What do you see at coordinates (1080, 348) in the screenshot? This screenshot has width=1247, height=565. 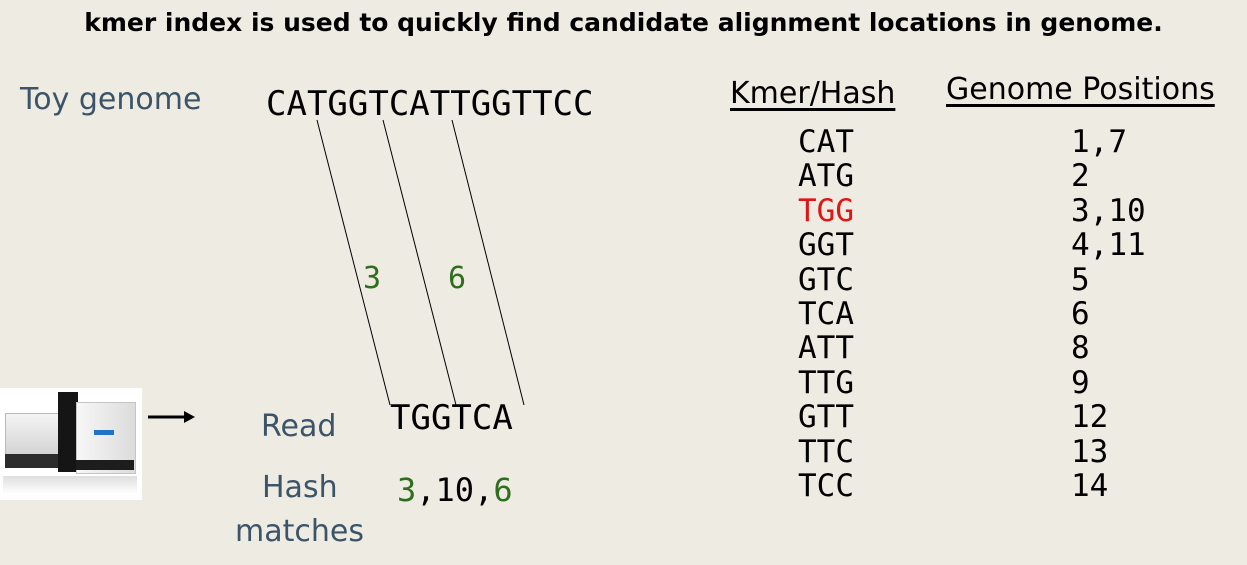 I see `positions-cell: 8` at bounding box center [1080, 348].